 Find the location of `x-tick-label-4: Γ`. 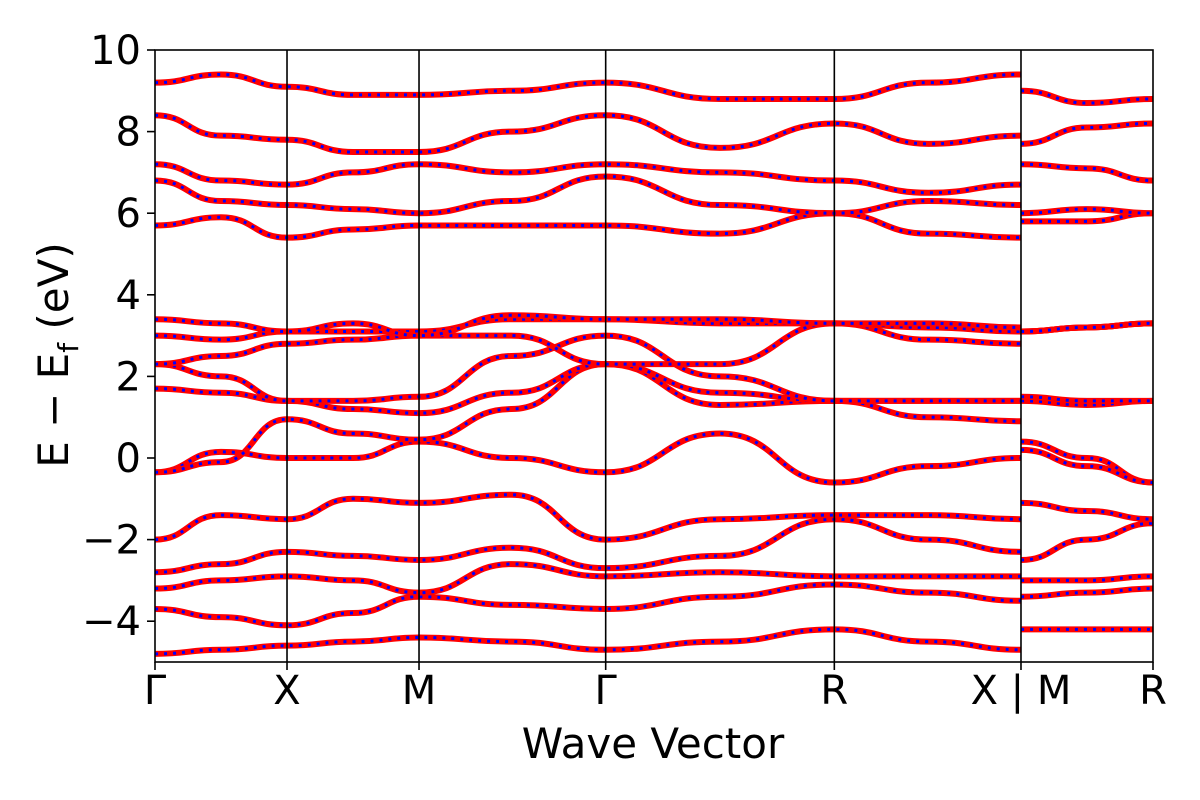

x-tick-label-4: Γ is located at coordinates (606, 691).